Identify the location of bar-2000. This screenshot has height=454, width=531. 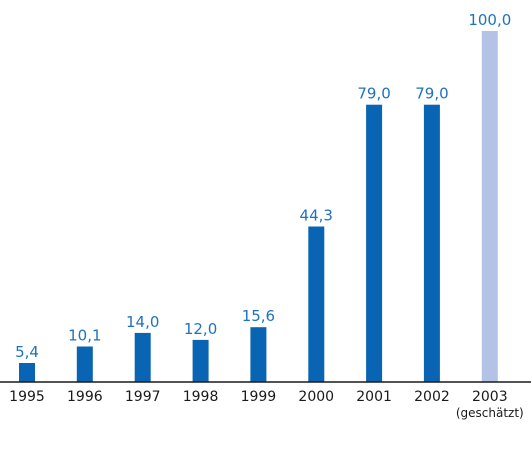
(316, 304).